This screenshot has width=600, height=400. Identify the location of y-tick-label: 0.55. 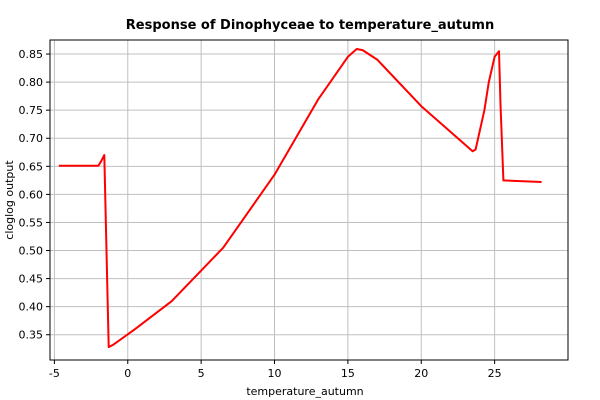
(31, 222).